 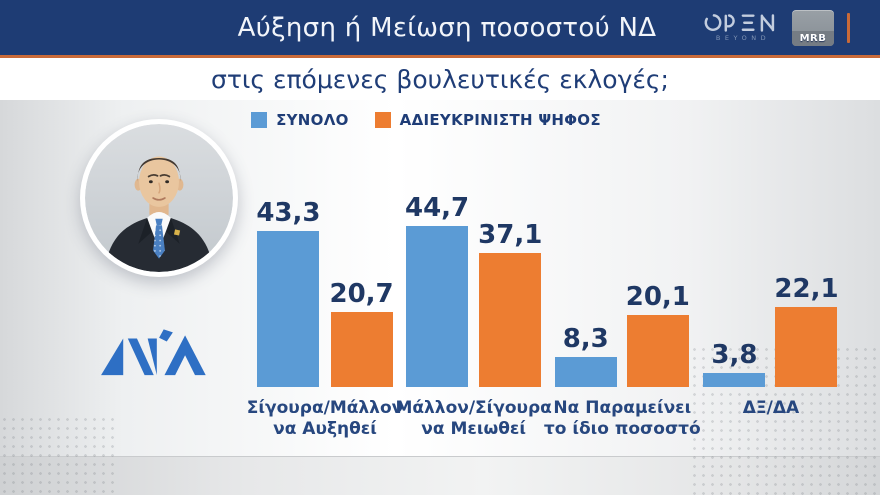 What do you see at coordinates (734, 355) in the screenshot?
I see `bar-value-synolo-4: 3,8` at bounding box center [734, 355].